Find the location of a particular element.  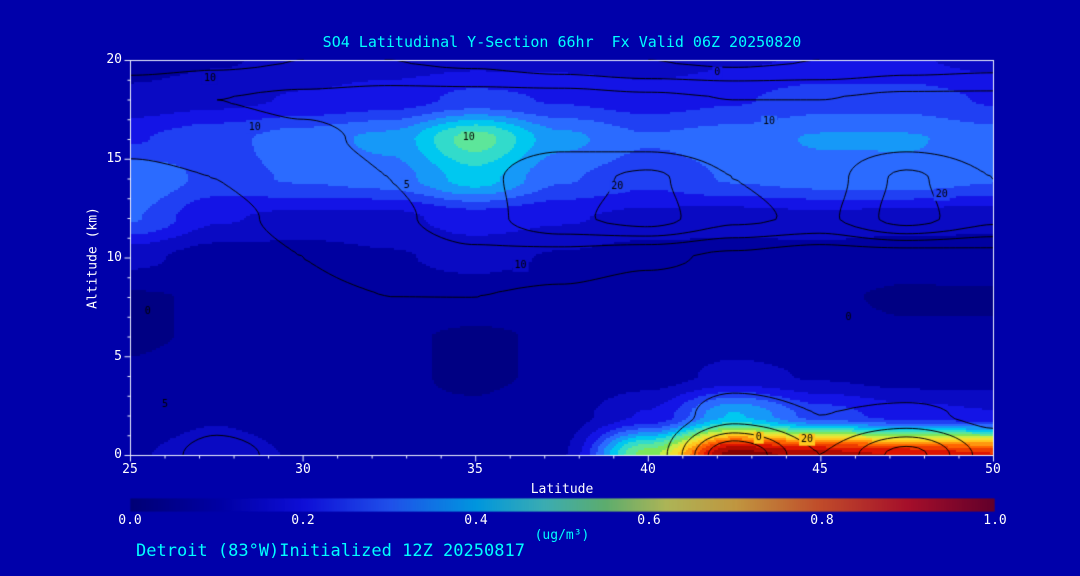

colorbar-unit-label: (ug/m³) is located at coordinates (562, 535).